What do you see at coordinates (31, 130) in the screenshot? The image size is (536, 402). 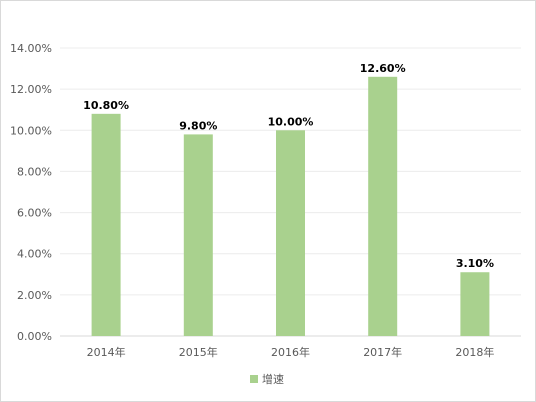 I see `y-tick-label: 10.00%` at bounding box center [31, 130].